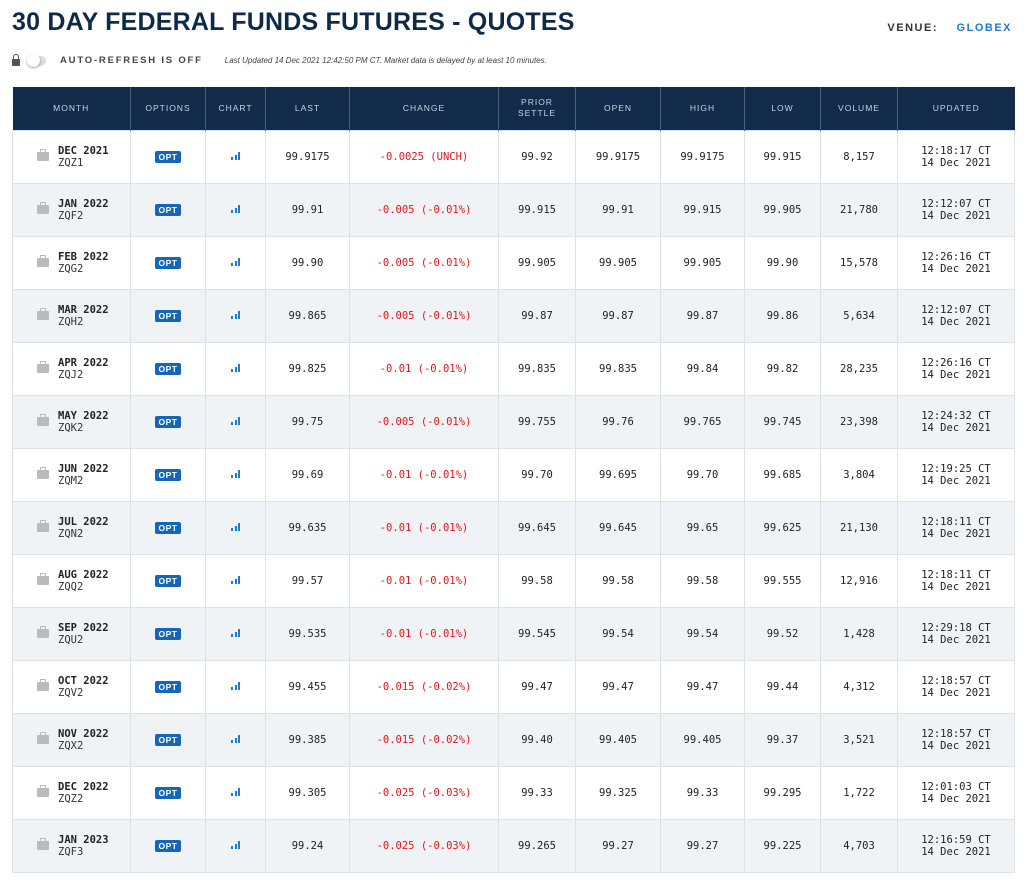 Image resolution: width=1024 pixels, height=880 pixels. Describe the element at coordinates (83, 309) in the screenshot. I see `month-name: MAR 2022` at that location.